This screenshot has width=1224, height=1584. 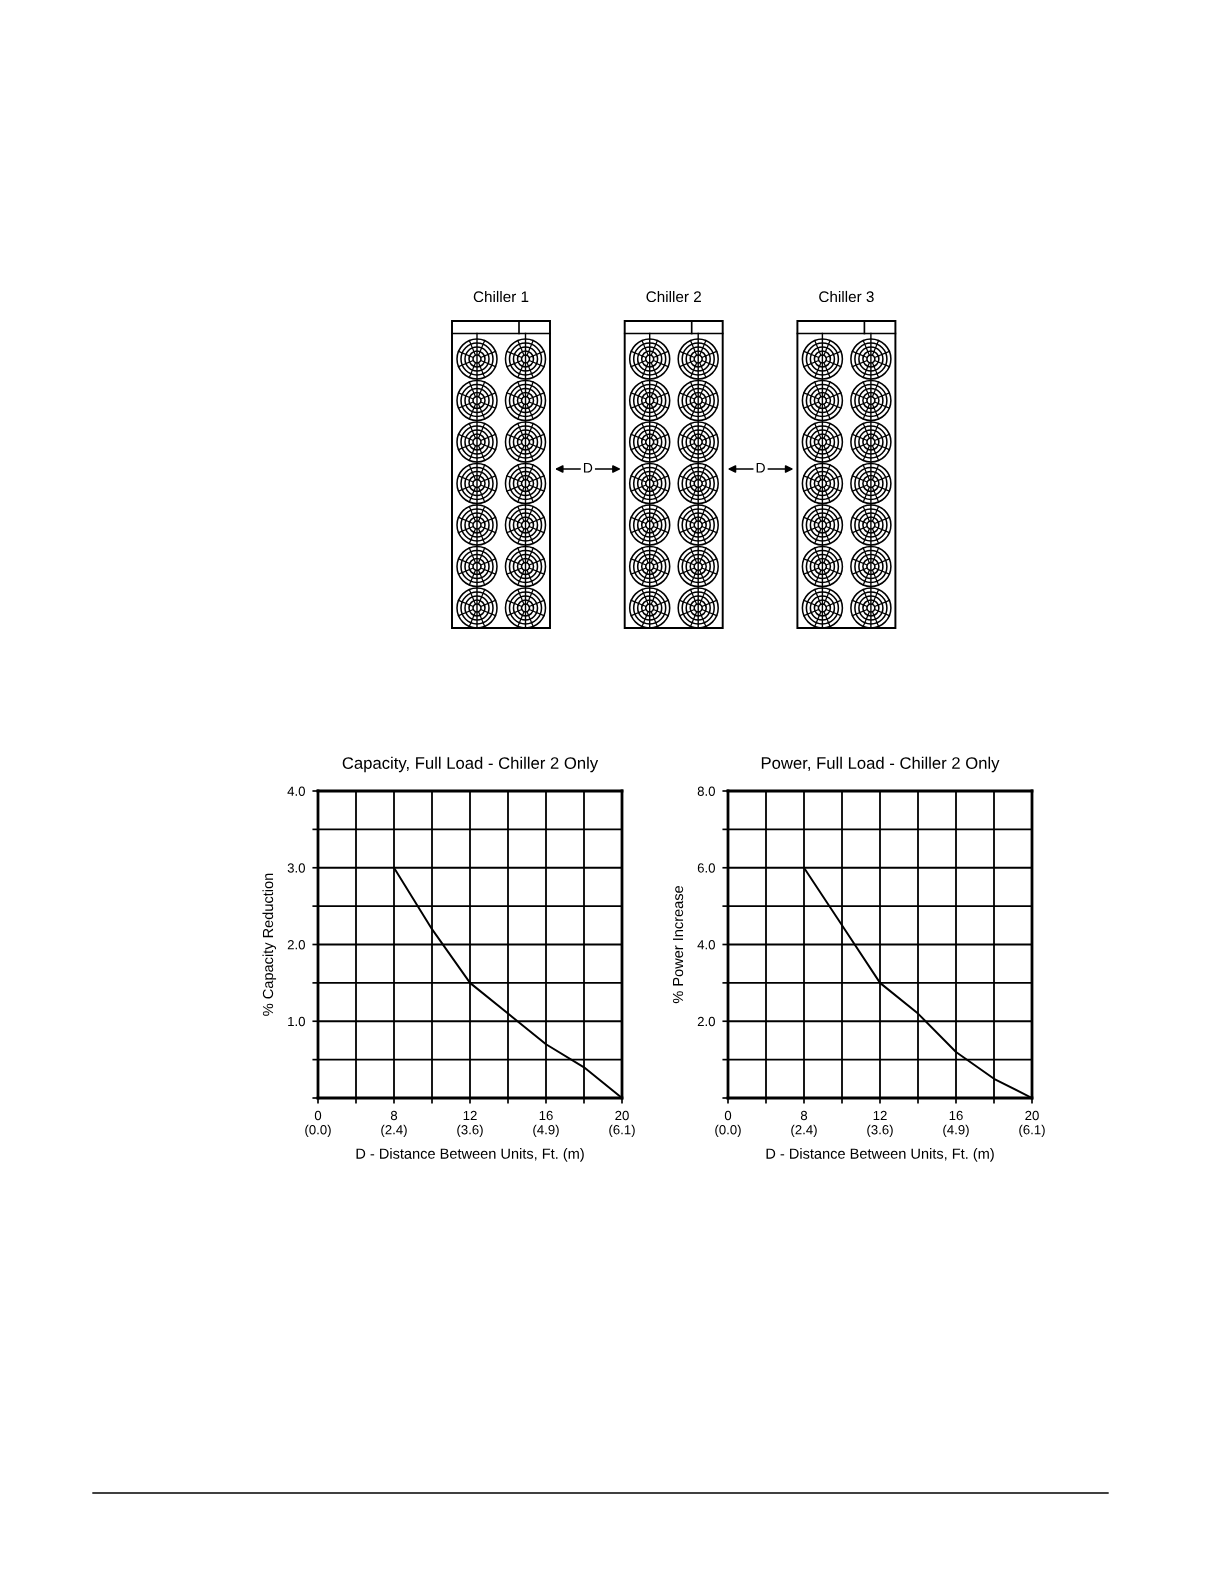 I want to click on y-axis-title: % Power Increase, so click(x=678, y=944).